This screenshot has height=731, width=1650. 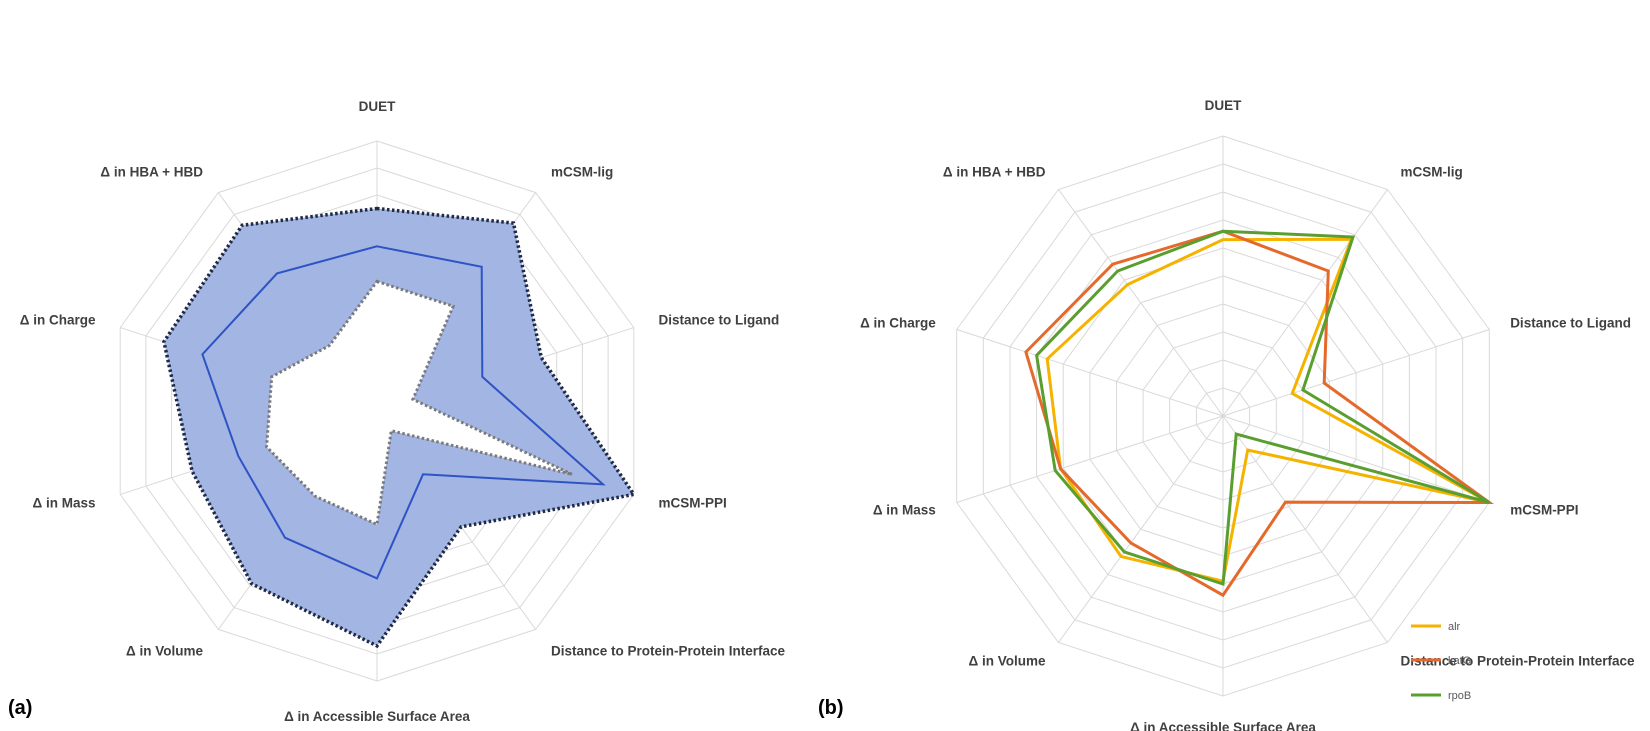 What do you see at coordinates (1459, 661) in the screenshot?
I see `legend-label-katG: katG` at bounding box center [1459, 661].